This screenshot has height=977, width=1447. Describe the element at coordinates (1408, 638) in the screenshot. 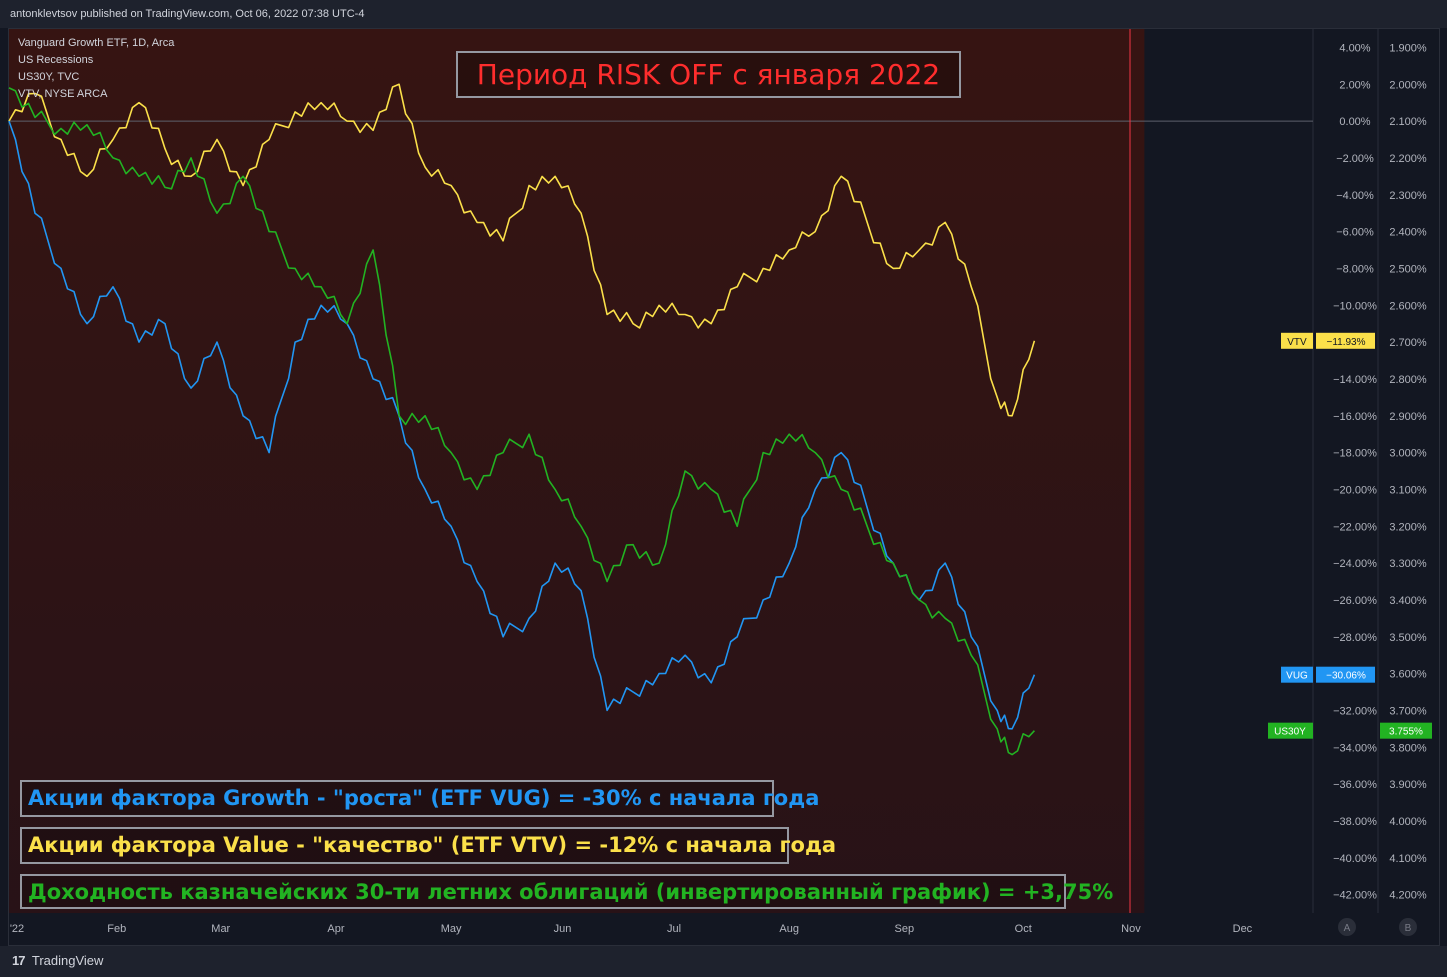

I see `yield-axis-tick-label: 3.500%` at that location.